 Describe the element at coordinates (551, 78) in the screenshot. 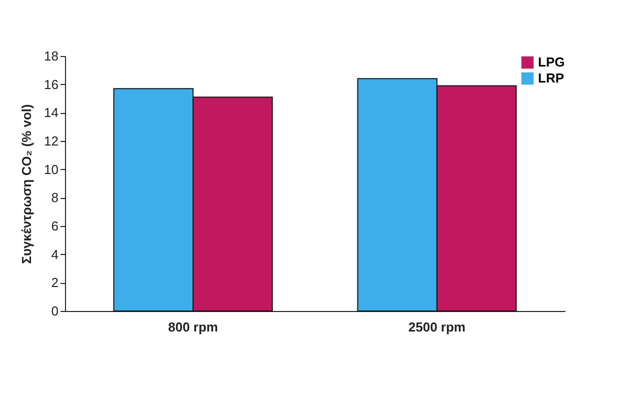

I see `legend-label: LRP` at that location.